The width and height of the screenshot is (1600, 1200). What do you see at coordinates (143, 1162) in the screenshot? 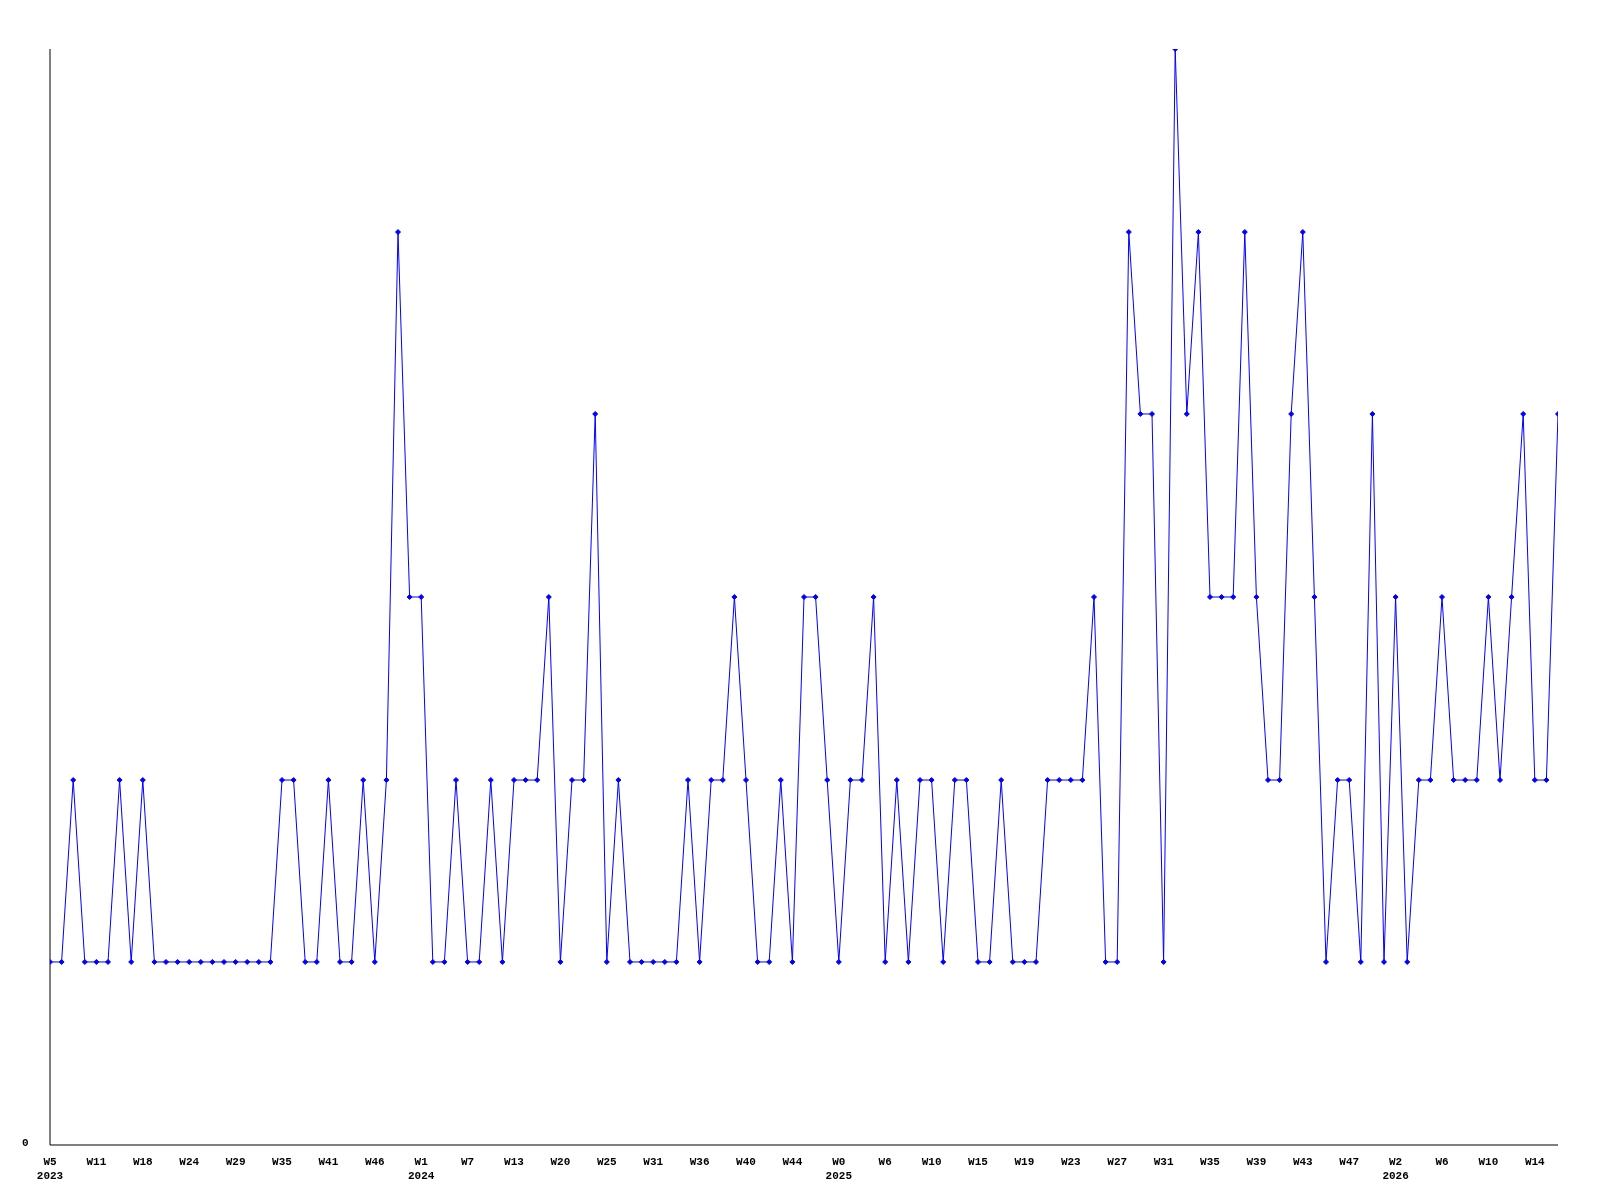
I see `x-tick-label: W18` at bounding box center [143, 1162].